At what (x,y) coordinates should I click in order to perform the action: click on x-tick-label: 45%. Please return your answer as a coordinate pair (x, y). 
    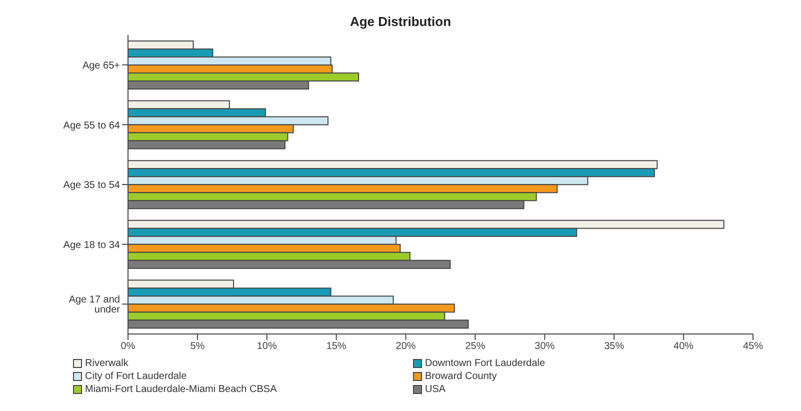
    Looking at the image, I should click on (753, 346).